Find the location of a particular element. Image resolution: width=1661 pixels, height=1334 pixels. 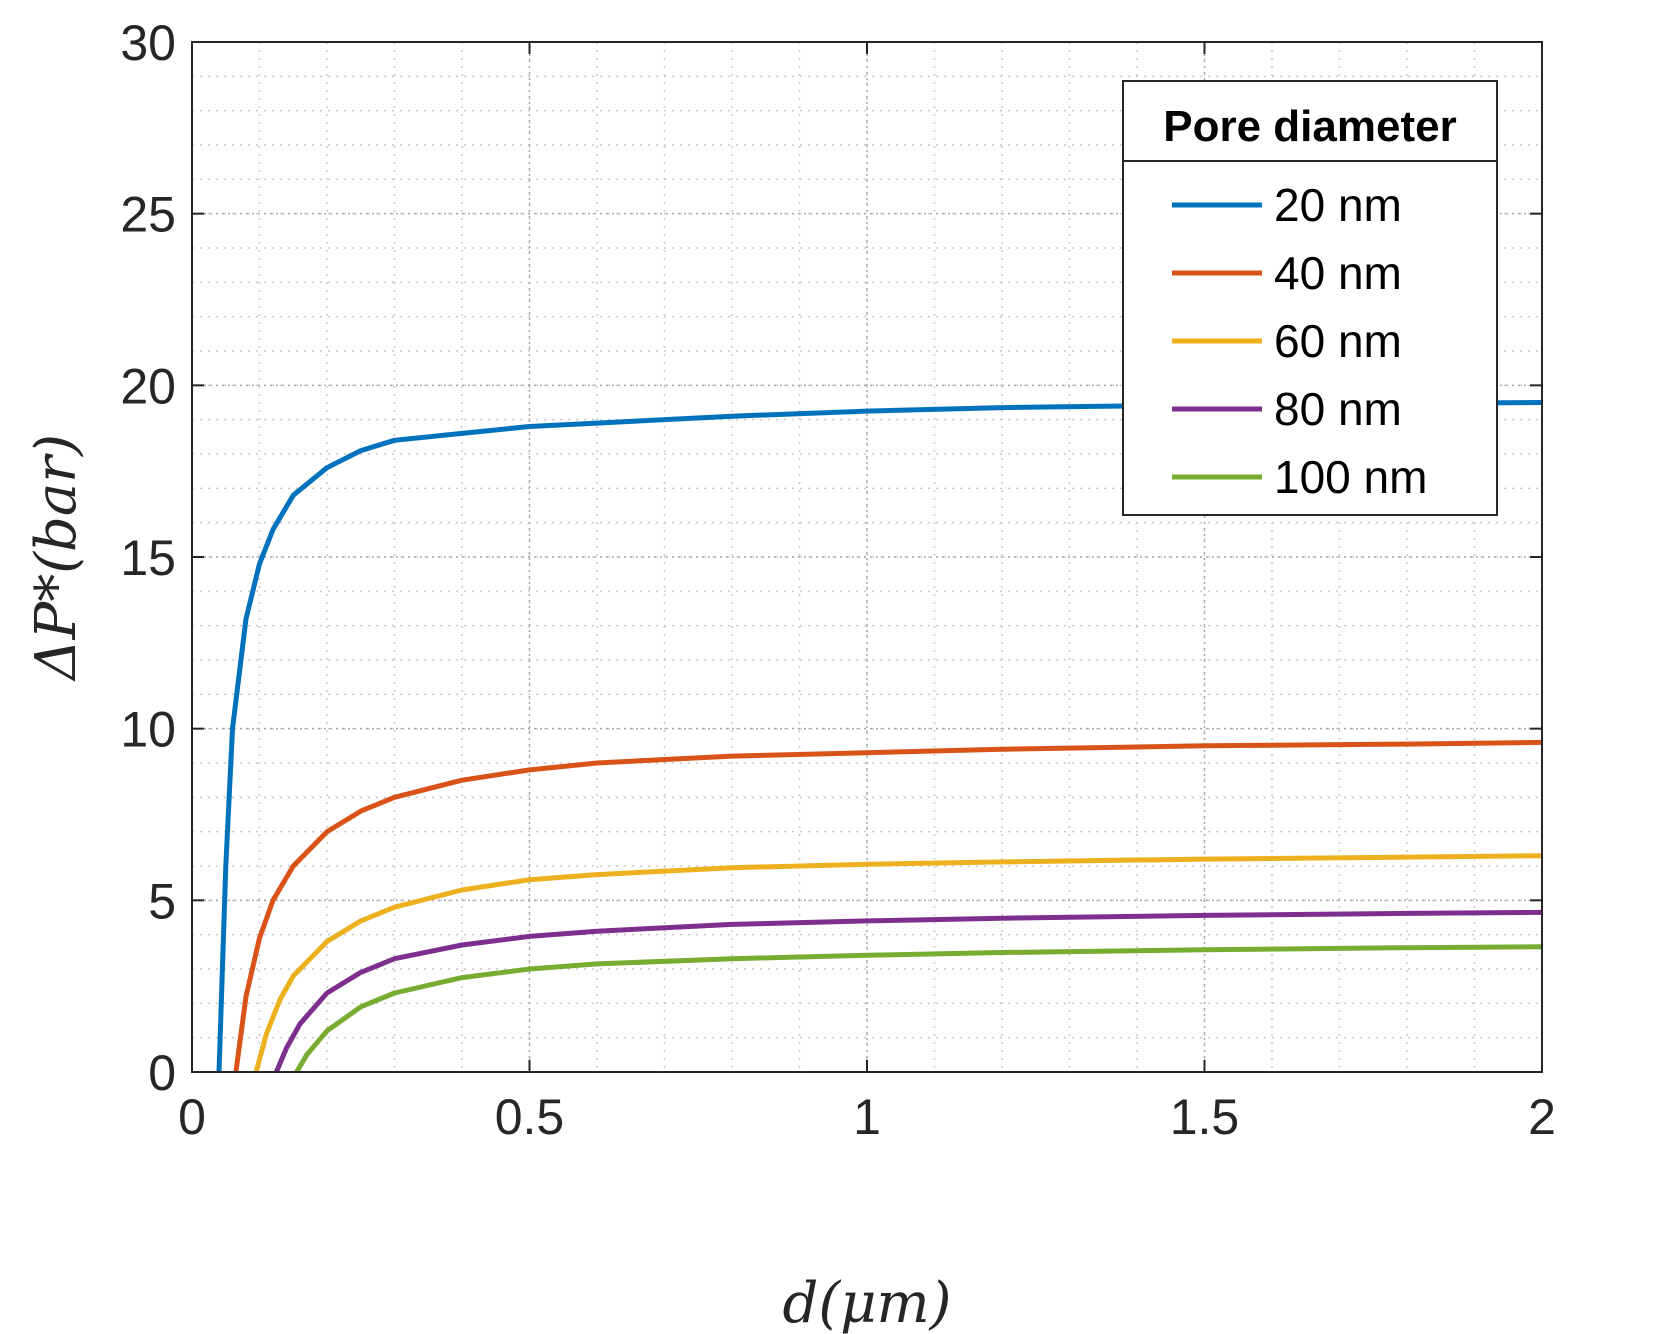

legend-items: 20 nm 40 nm 60 nm 80 nm 100 nm is located at coordinates (1299, 341).